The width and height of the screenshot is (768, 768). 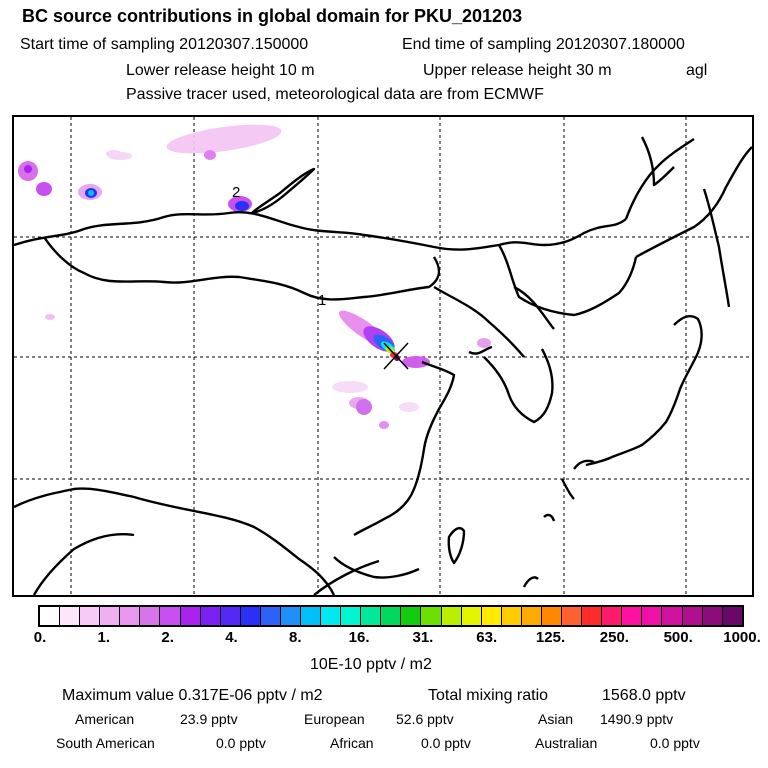 I want to click on asian-value: 1490.9 pptv, so click(x=637, y=719).